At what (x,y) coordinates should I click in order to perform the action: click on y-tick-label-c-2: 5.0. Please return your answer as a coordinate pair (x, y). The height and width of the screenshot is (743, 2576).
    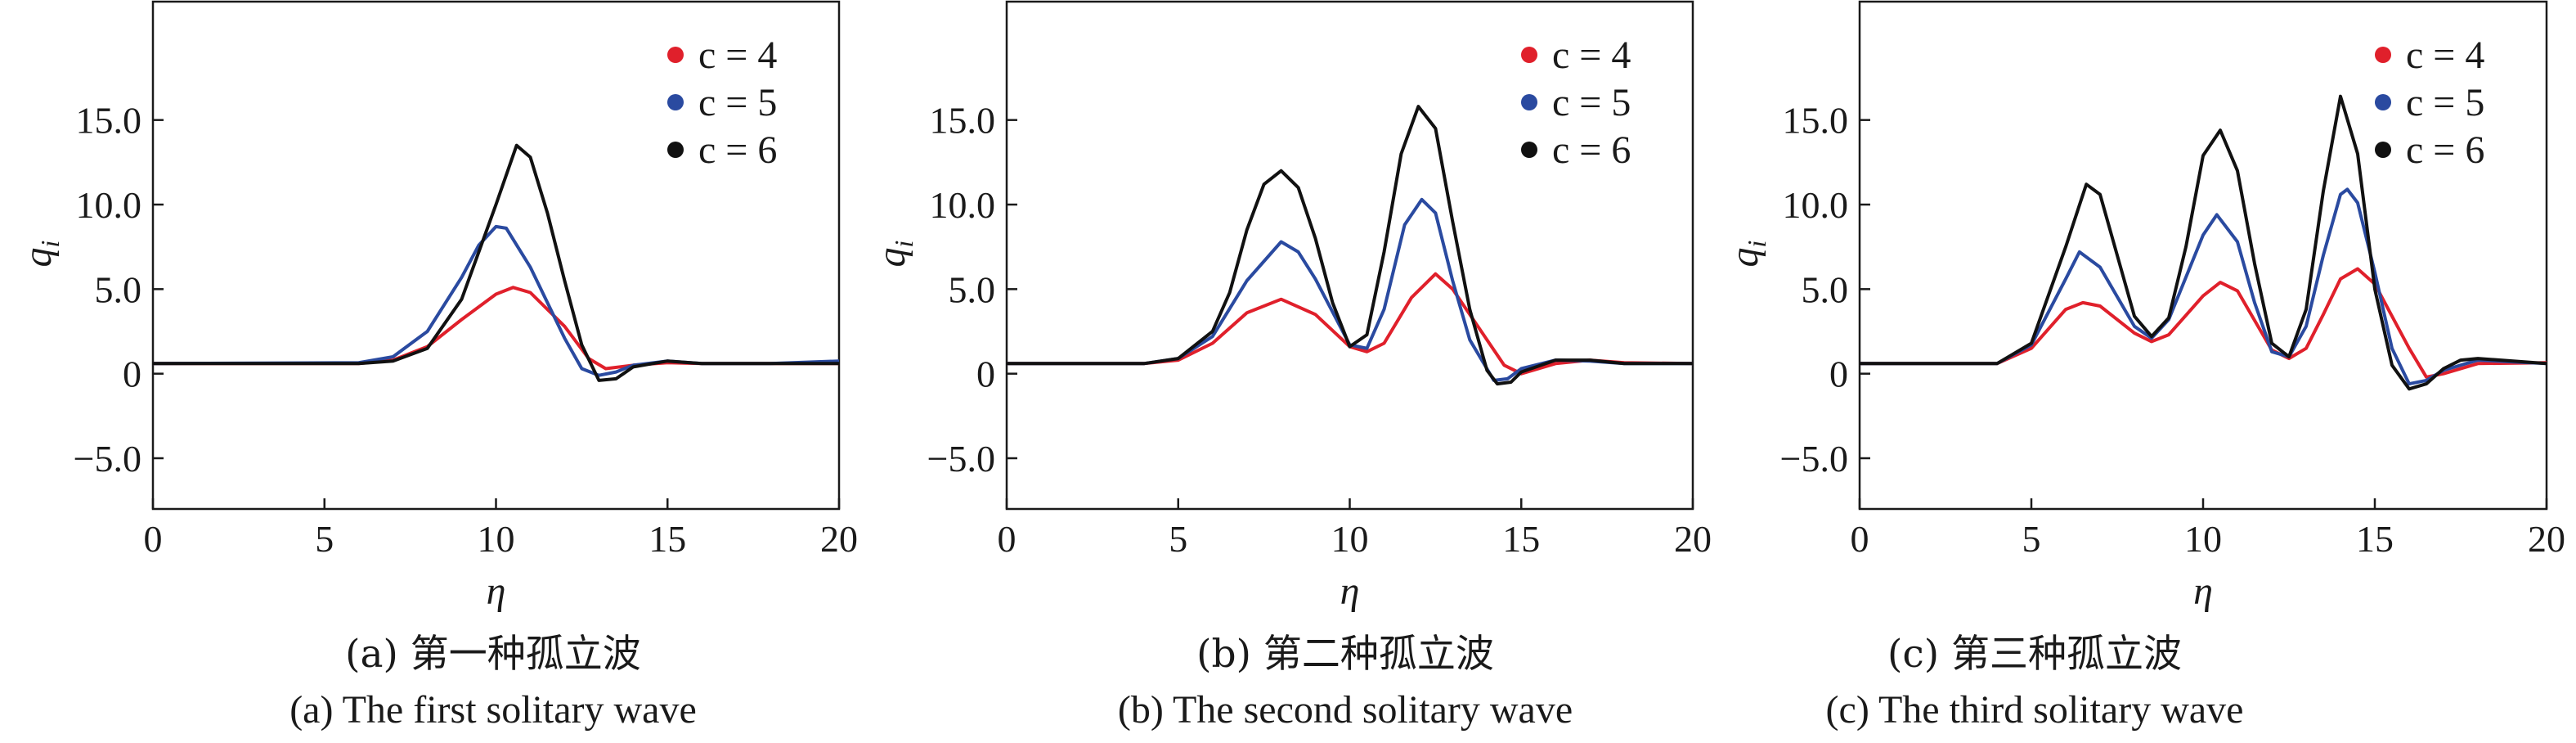
    Looking at the image, I should click on (1826, 289).